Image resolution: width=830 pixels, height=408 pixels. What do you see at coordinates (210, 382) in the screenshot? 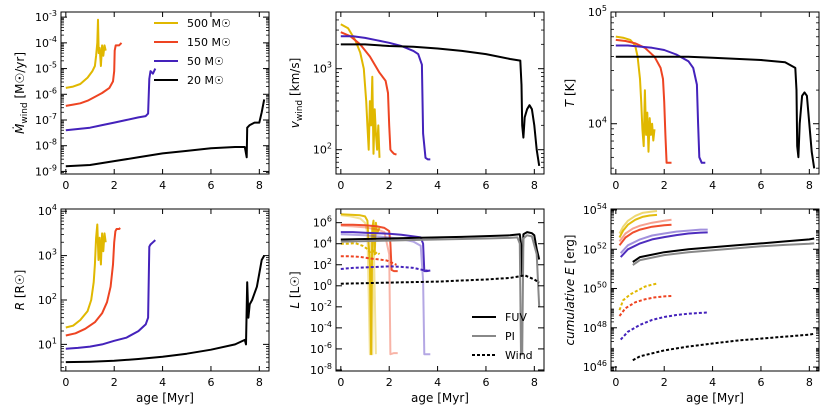
I see `x-tick-label: 6` at bounding box center [210, 382].